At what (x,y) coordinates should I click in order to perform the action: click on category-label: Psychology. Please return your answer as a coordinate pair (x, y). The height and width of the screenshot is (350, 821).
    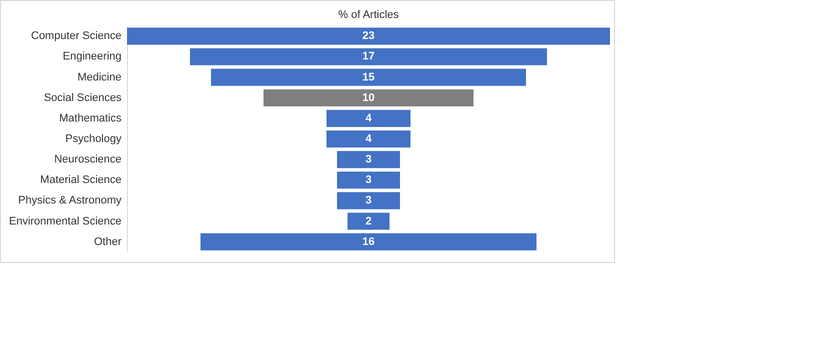
    Looking at the image, I should click on (93, 139).